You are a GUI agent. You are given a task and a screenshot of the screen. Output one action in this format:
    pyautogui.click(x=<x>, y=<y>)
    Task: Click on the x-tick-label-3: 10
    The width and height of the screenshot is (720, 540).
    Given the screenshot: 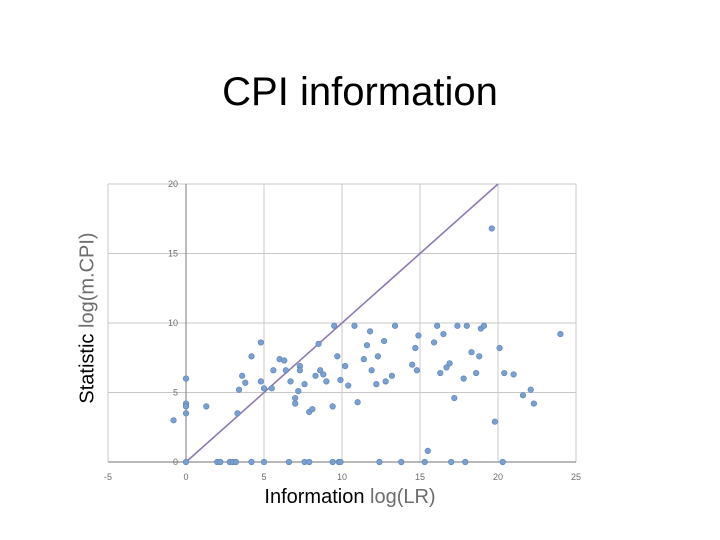 What is the action you would take?
    pyautogui.click(x=342, y=477)
    